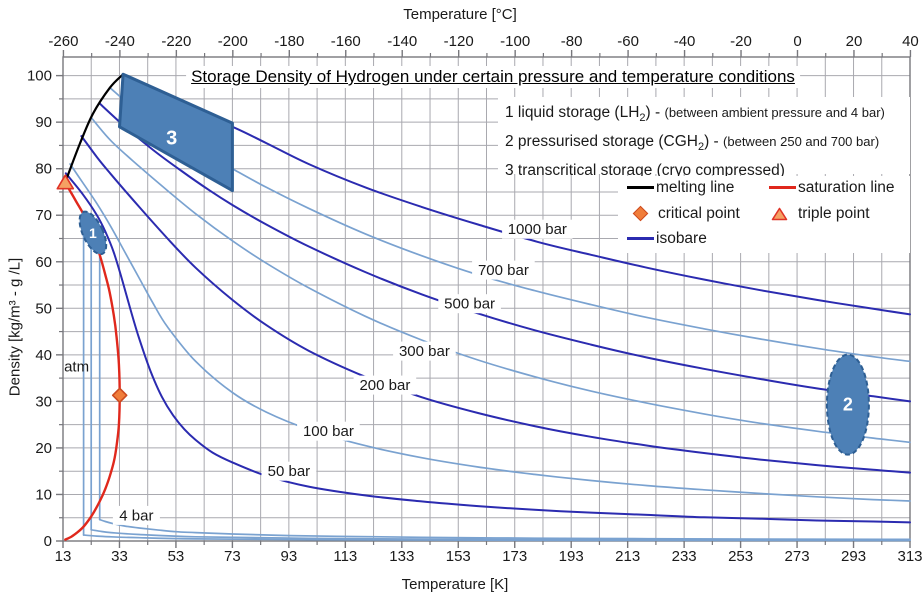  I want to click on note-text: 2 pressurised storage (CGH, so click(601, 142).